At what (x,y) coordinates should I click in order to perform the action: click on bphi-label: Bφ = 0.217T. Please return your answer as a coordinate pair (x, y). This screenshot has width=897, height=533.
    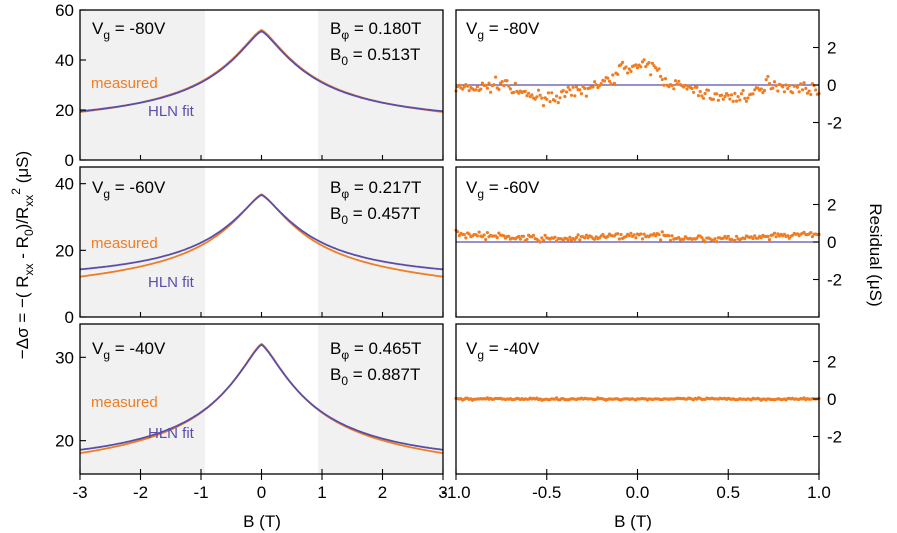
    Looking at the image, I should click on (375, 189).